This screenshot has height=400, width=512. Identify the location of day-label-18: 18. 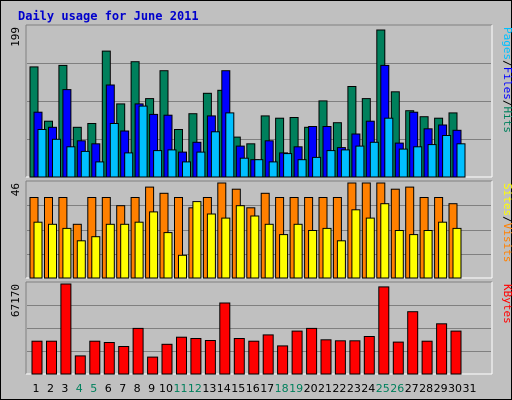
(282, 388).